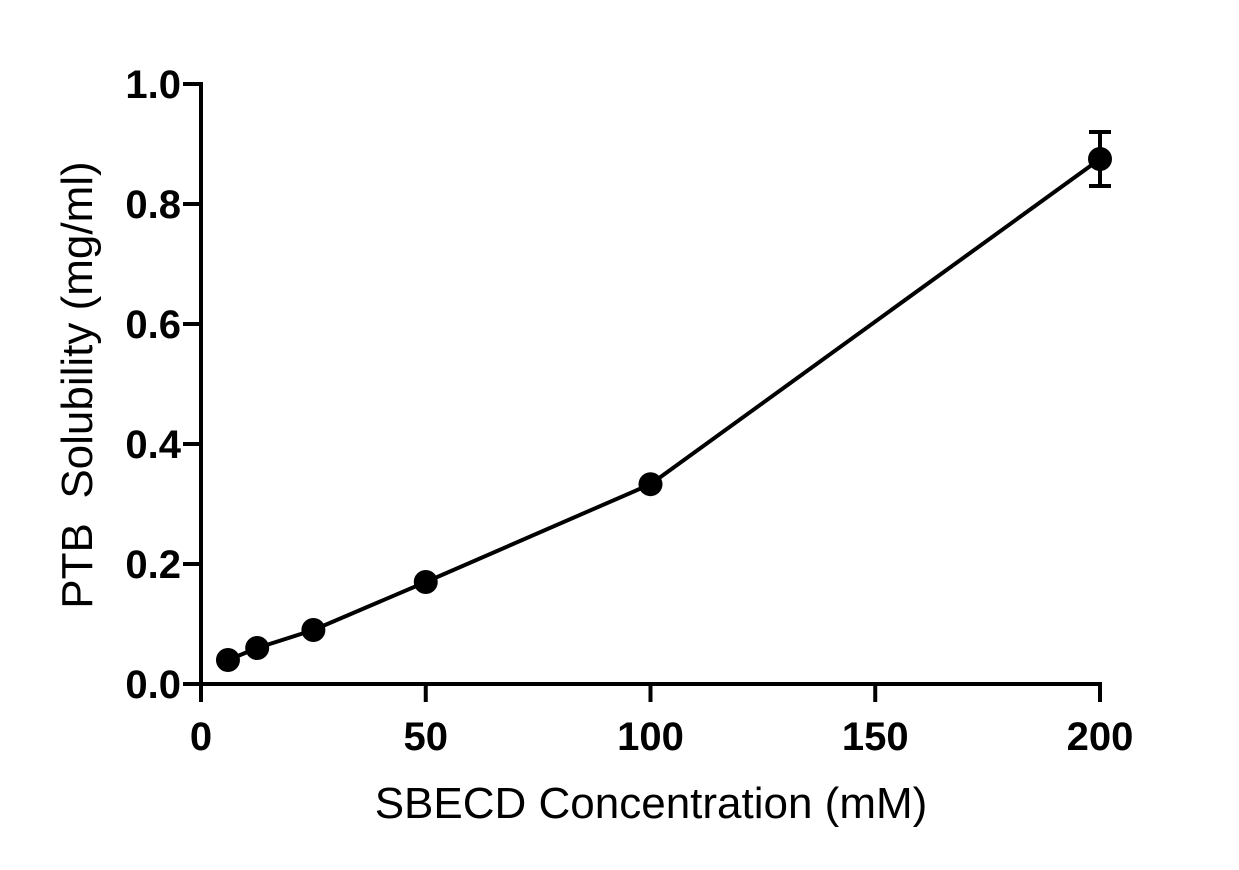  Describe the element at coordinates (1100, 737) in the screenshot. I see `x-tick-label: 200` at that location.